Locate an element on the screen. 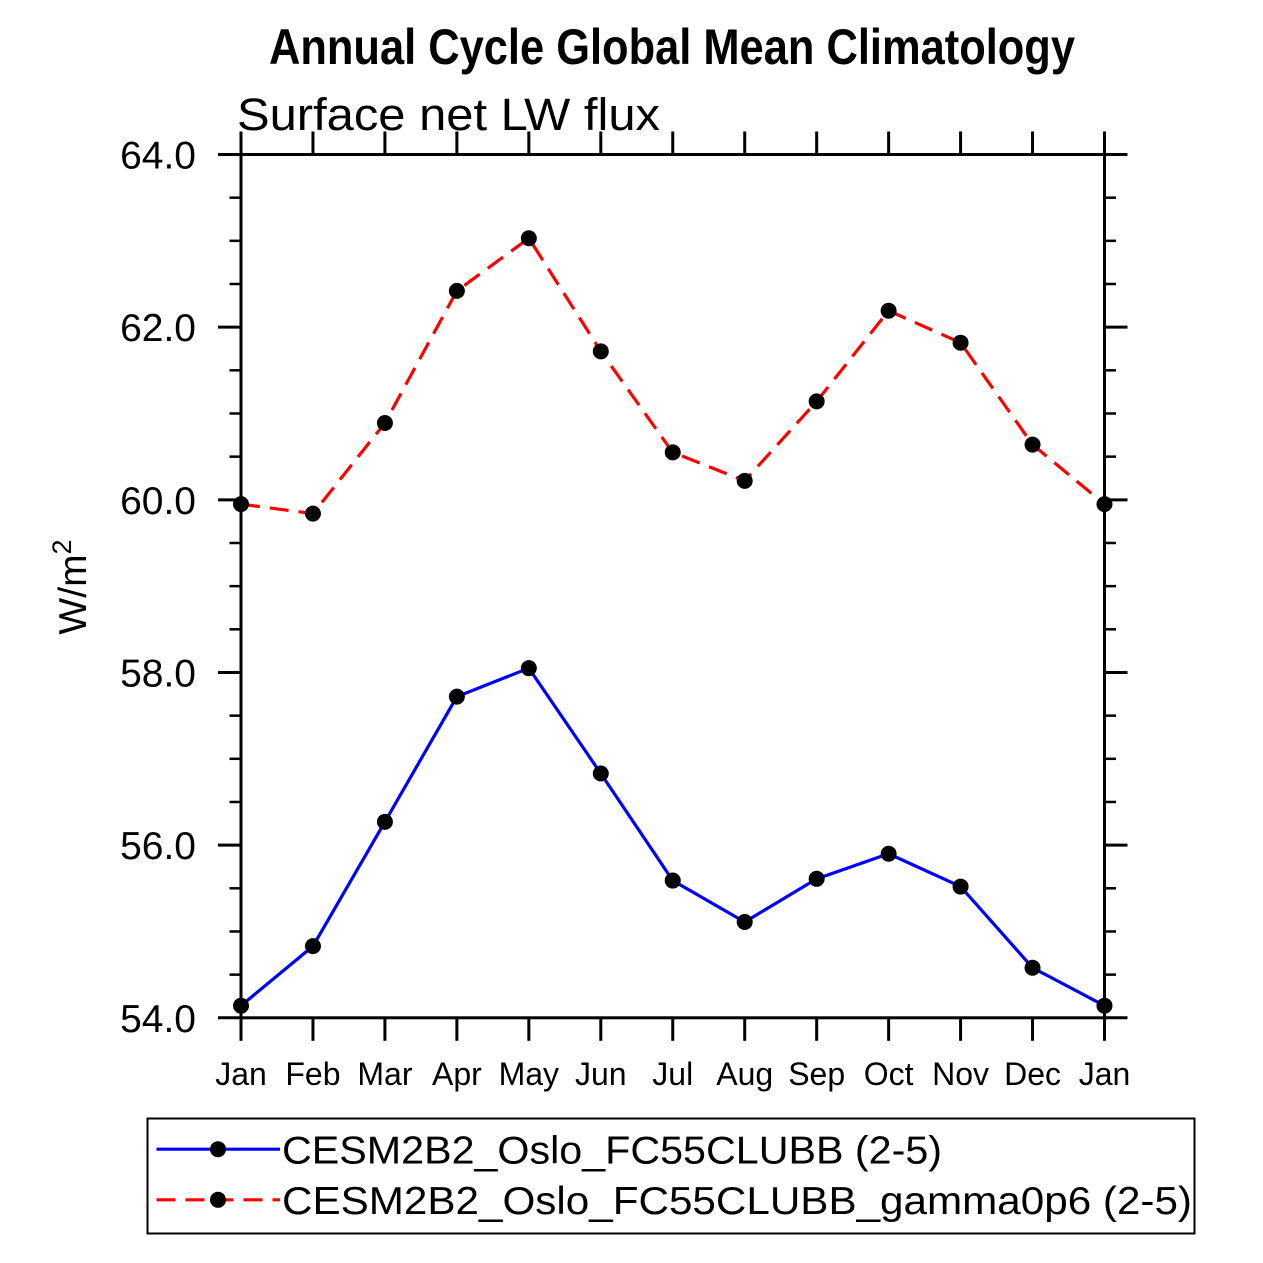  y-axis-label: W/m2 is located at coordinates (71, 586).